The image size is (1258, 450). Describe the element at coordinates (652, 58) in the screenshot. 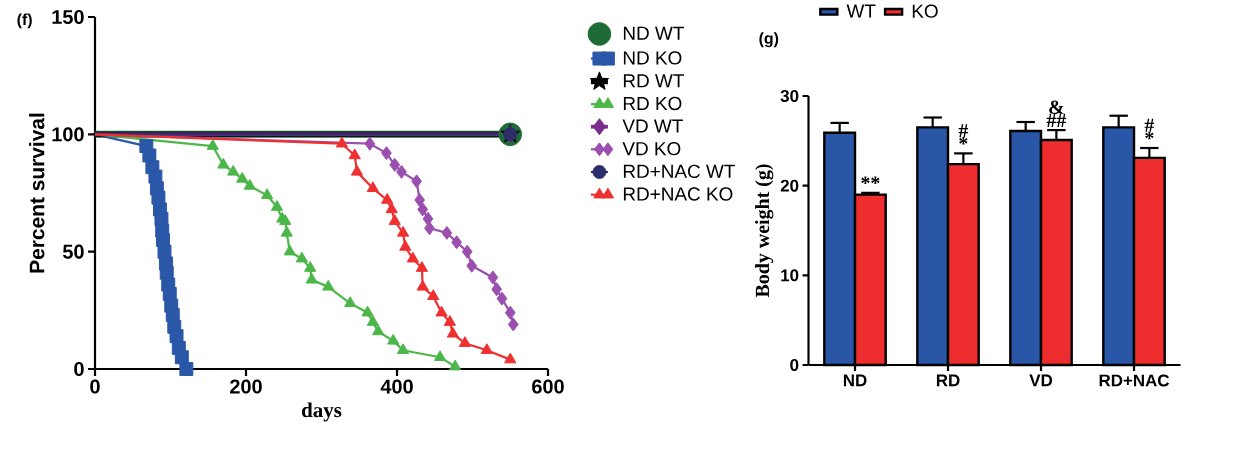

I see `legend-label: ND KO` at that location.